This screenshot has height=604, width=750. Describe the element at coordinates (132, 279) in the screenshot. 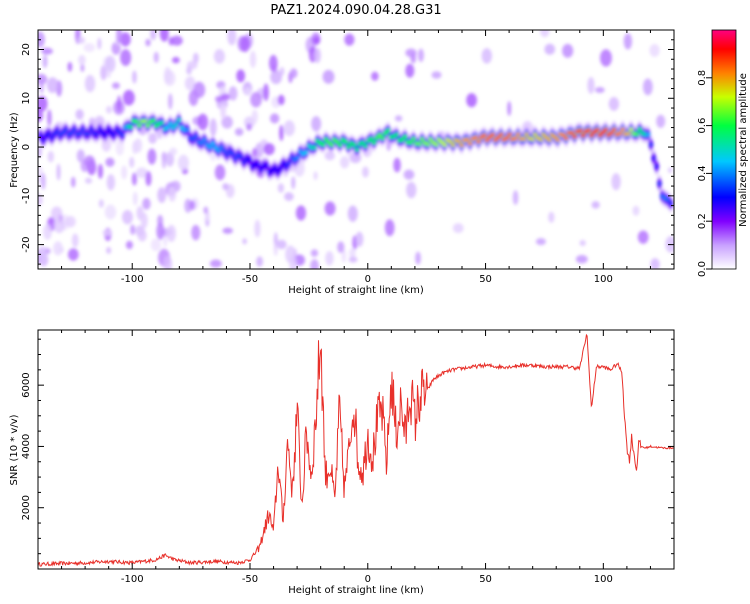

I see `x-tick-label: -100` at that location.